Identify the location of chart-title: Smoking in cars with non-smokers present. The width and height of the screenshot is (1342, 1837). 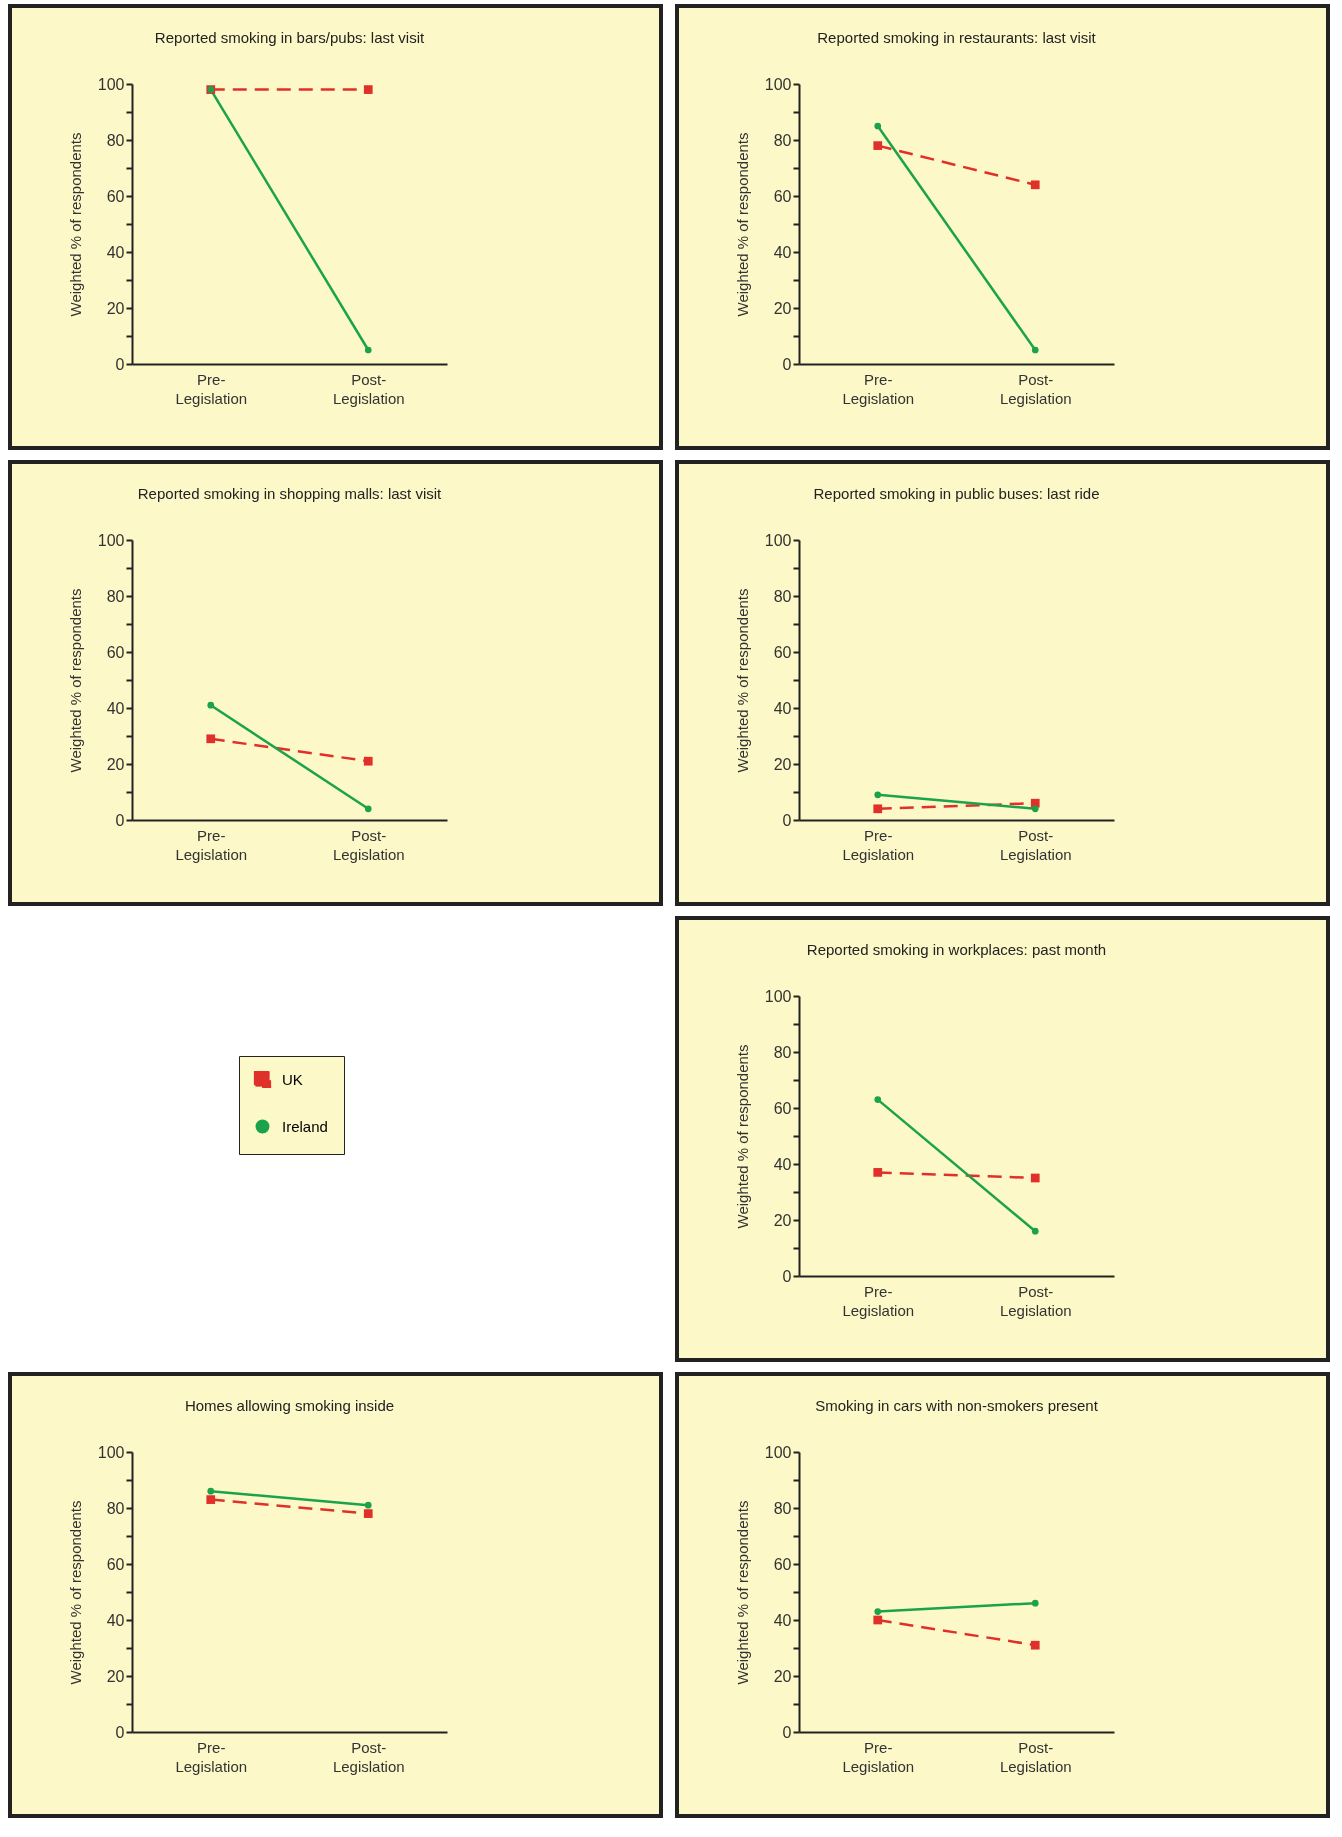
(957, 1405).